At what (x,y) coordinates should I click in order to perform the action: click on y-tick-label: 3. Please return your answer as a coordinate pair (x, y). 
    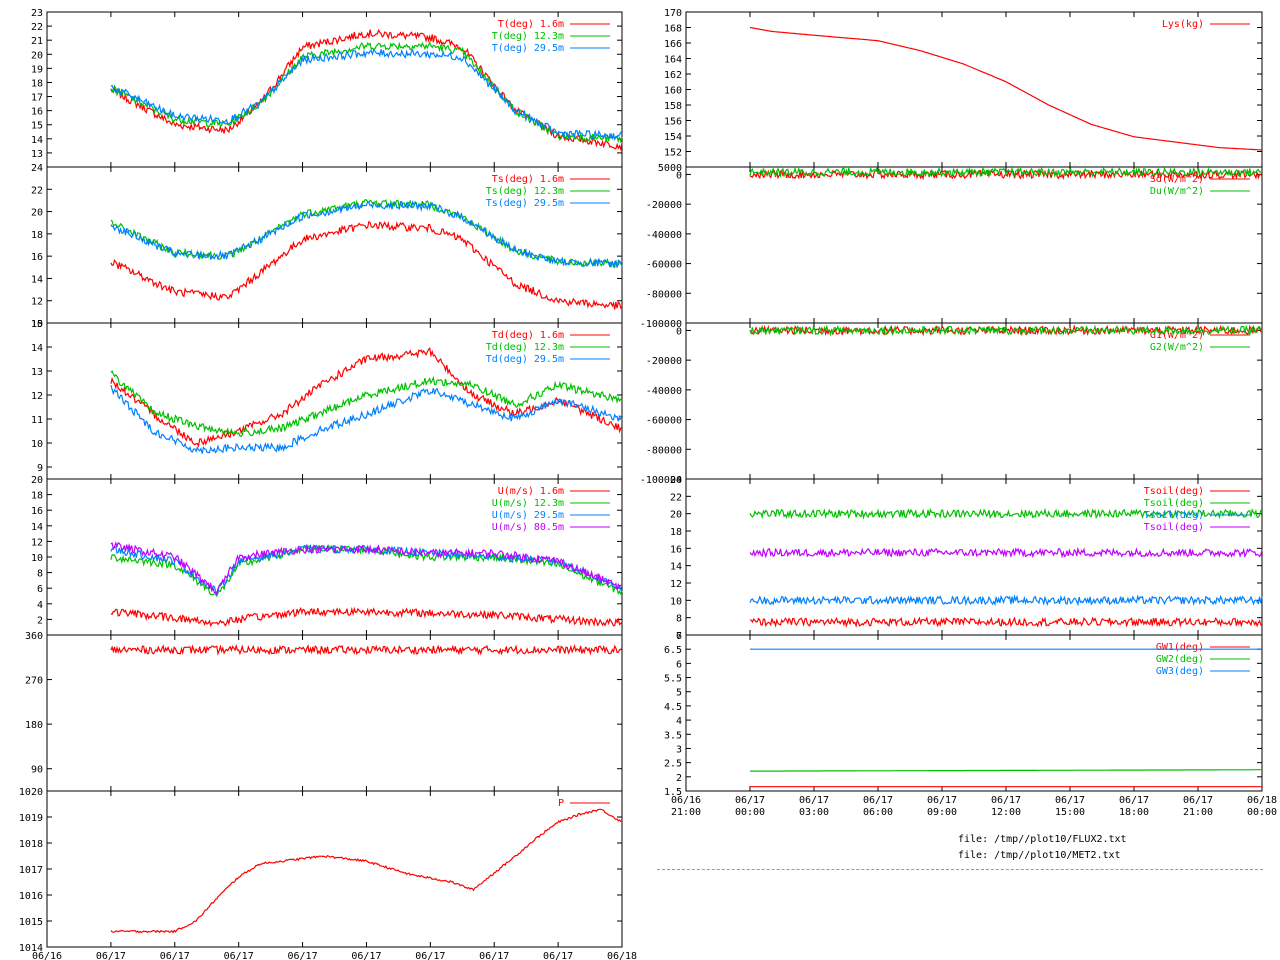
    Looking at the image, I should click on (679, 749).